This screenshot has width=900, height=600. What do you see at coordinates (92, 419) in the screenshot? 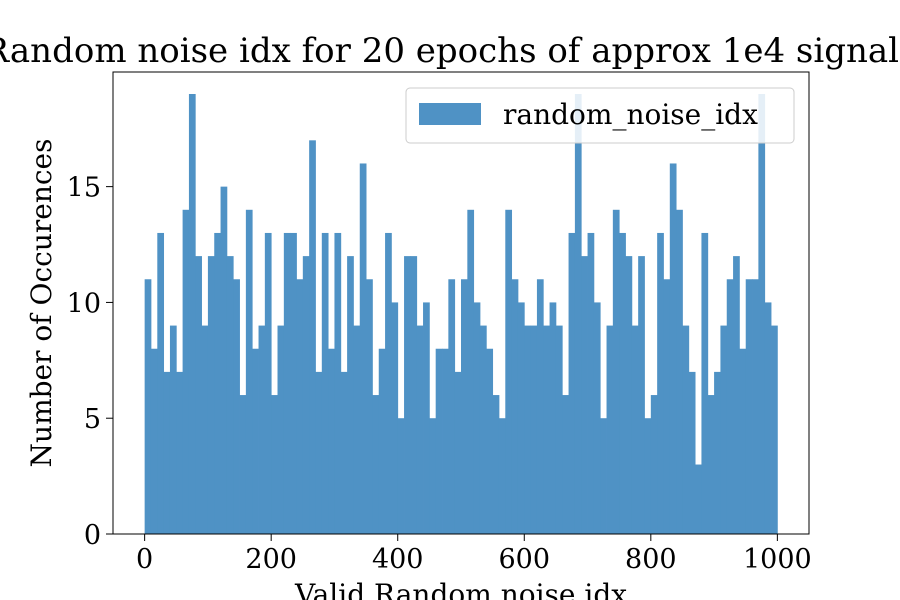
I see `y-tick-label: 5` at bounding box center [92, 419].